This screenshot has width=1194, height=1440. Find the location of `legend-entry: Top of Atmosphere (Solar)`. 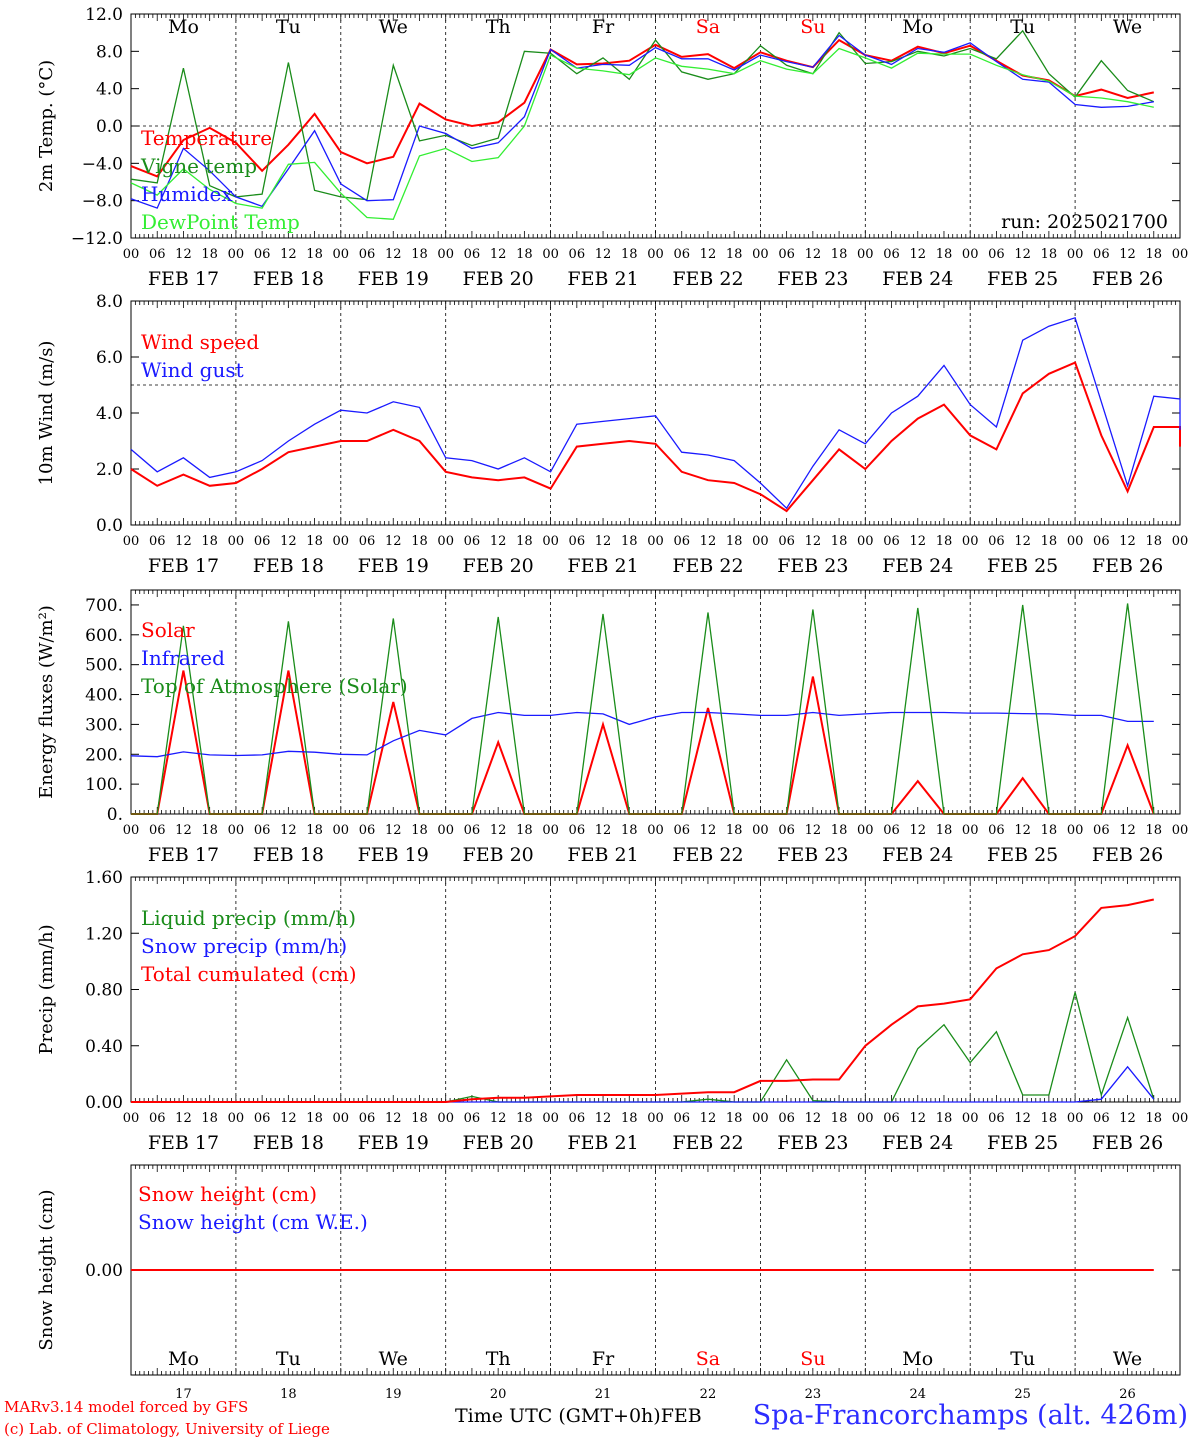

legend-entry: Top of Atmosphere (Solar) is located at coordinates (274, 686).